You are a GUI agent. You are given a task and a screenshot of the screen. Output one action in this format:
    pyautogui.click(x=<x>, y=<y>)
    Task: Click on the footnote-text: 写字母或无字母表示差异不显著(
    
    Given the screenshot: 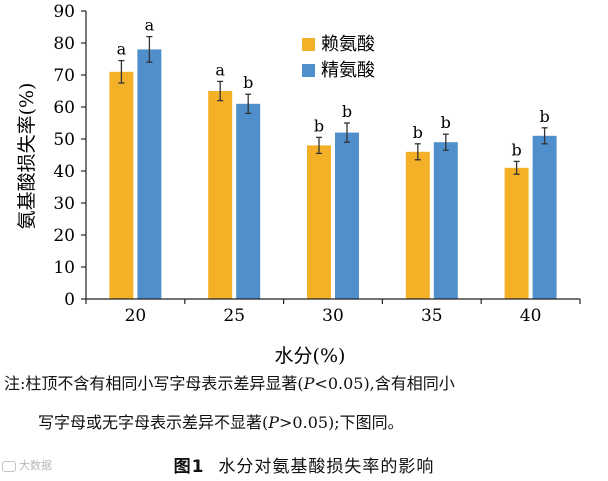 What is the action you would take?
    pyautogui.click(x=153, y=422)
    